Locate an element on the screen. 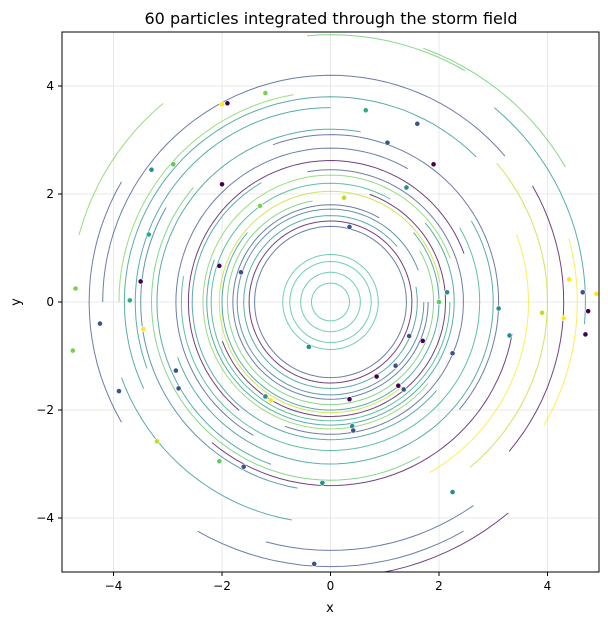  y-tick-label: 0 is located at coordinates (50, 302).